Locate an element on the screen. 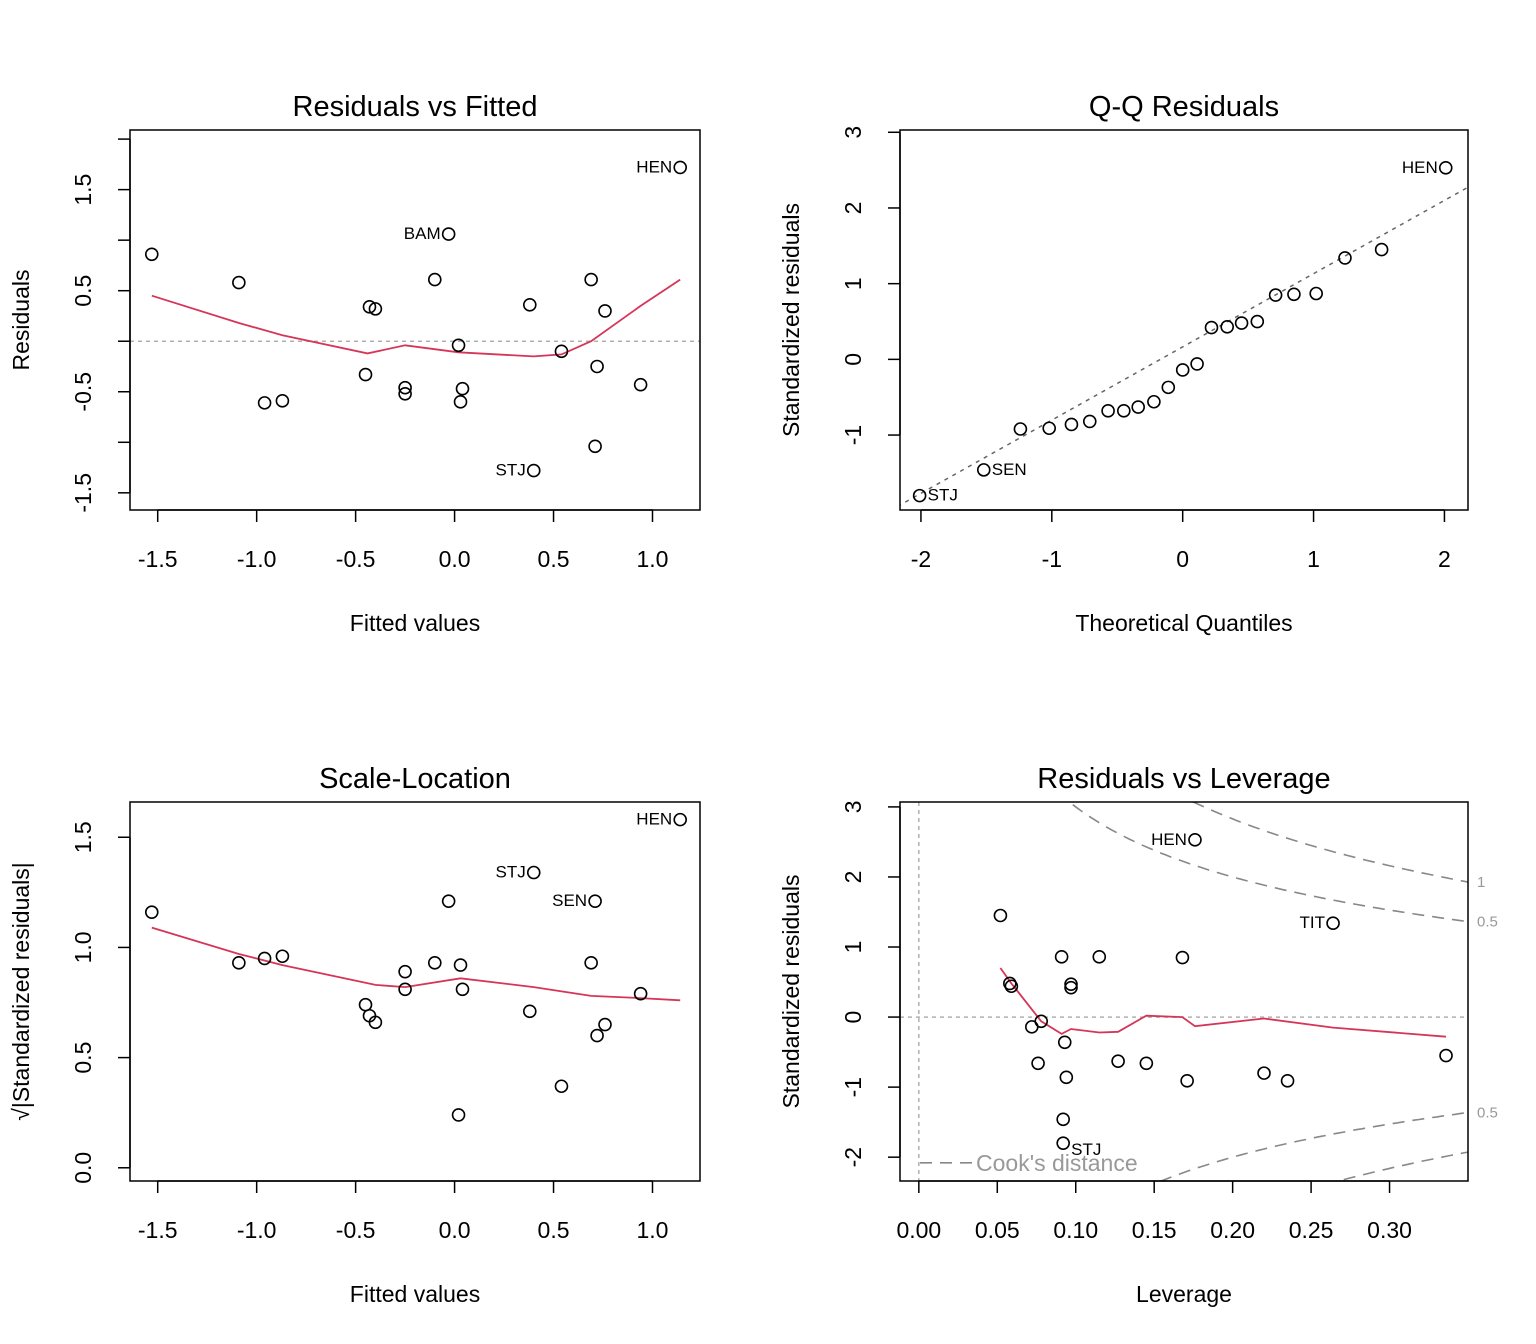 The height and width of the screenshot is (1344, 1536). x-axis: -1.5 -1.0 -0.5 0.0 0.5 1.0 is located at coordinates (403, 540).